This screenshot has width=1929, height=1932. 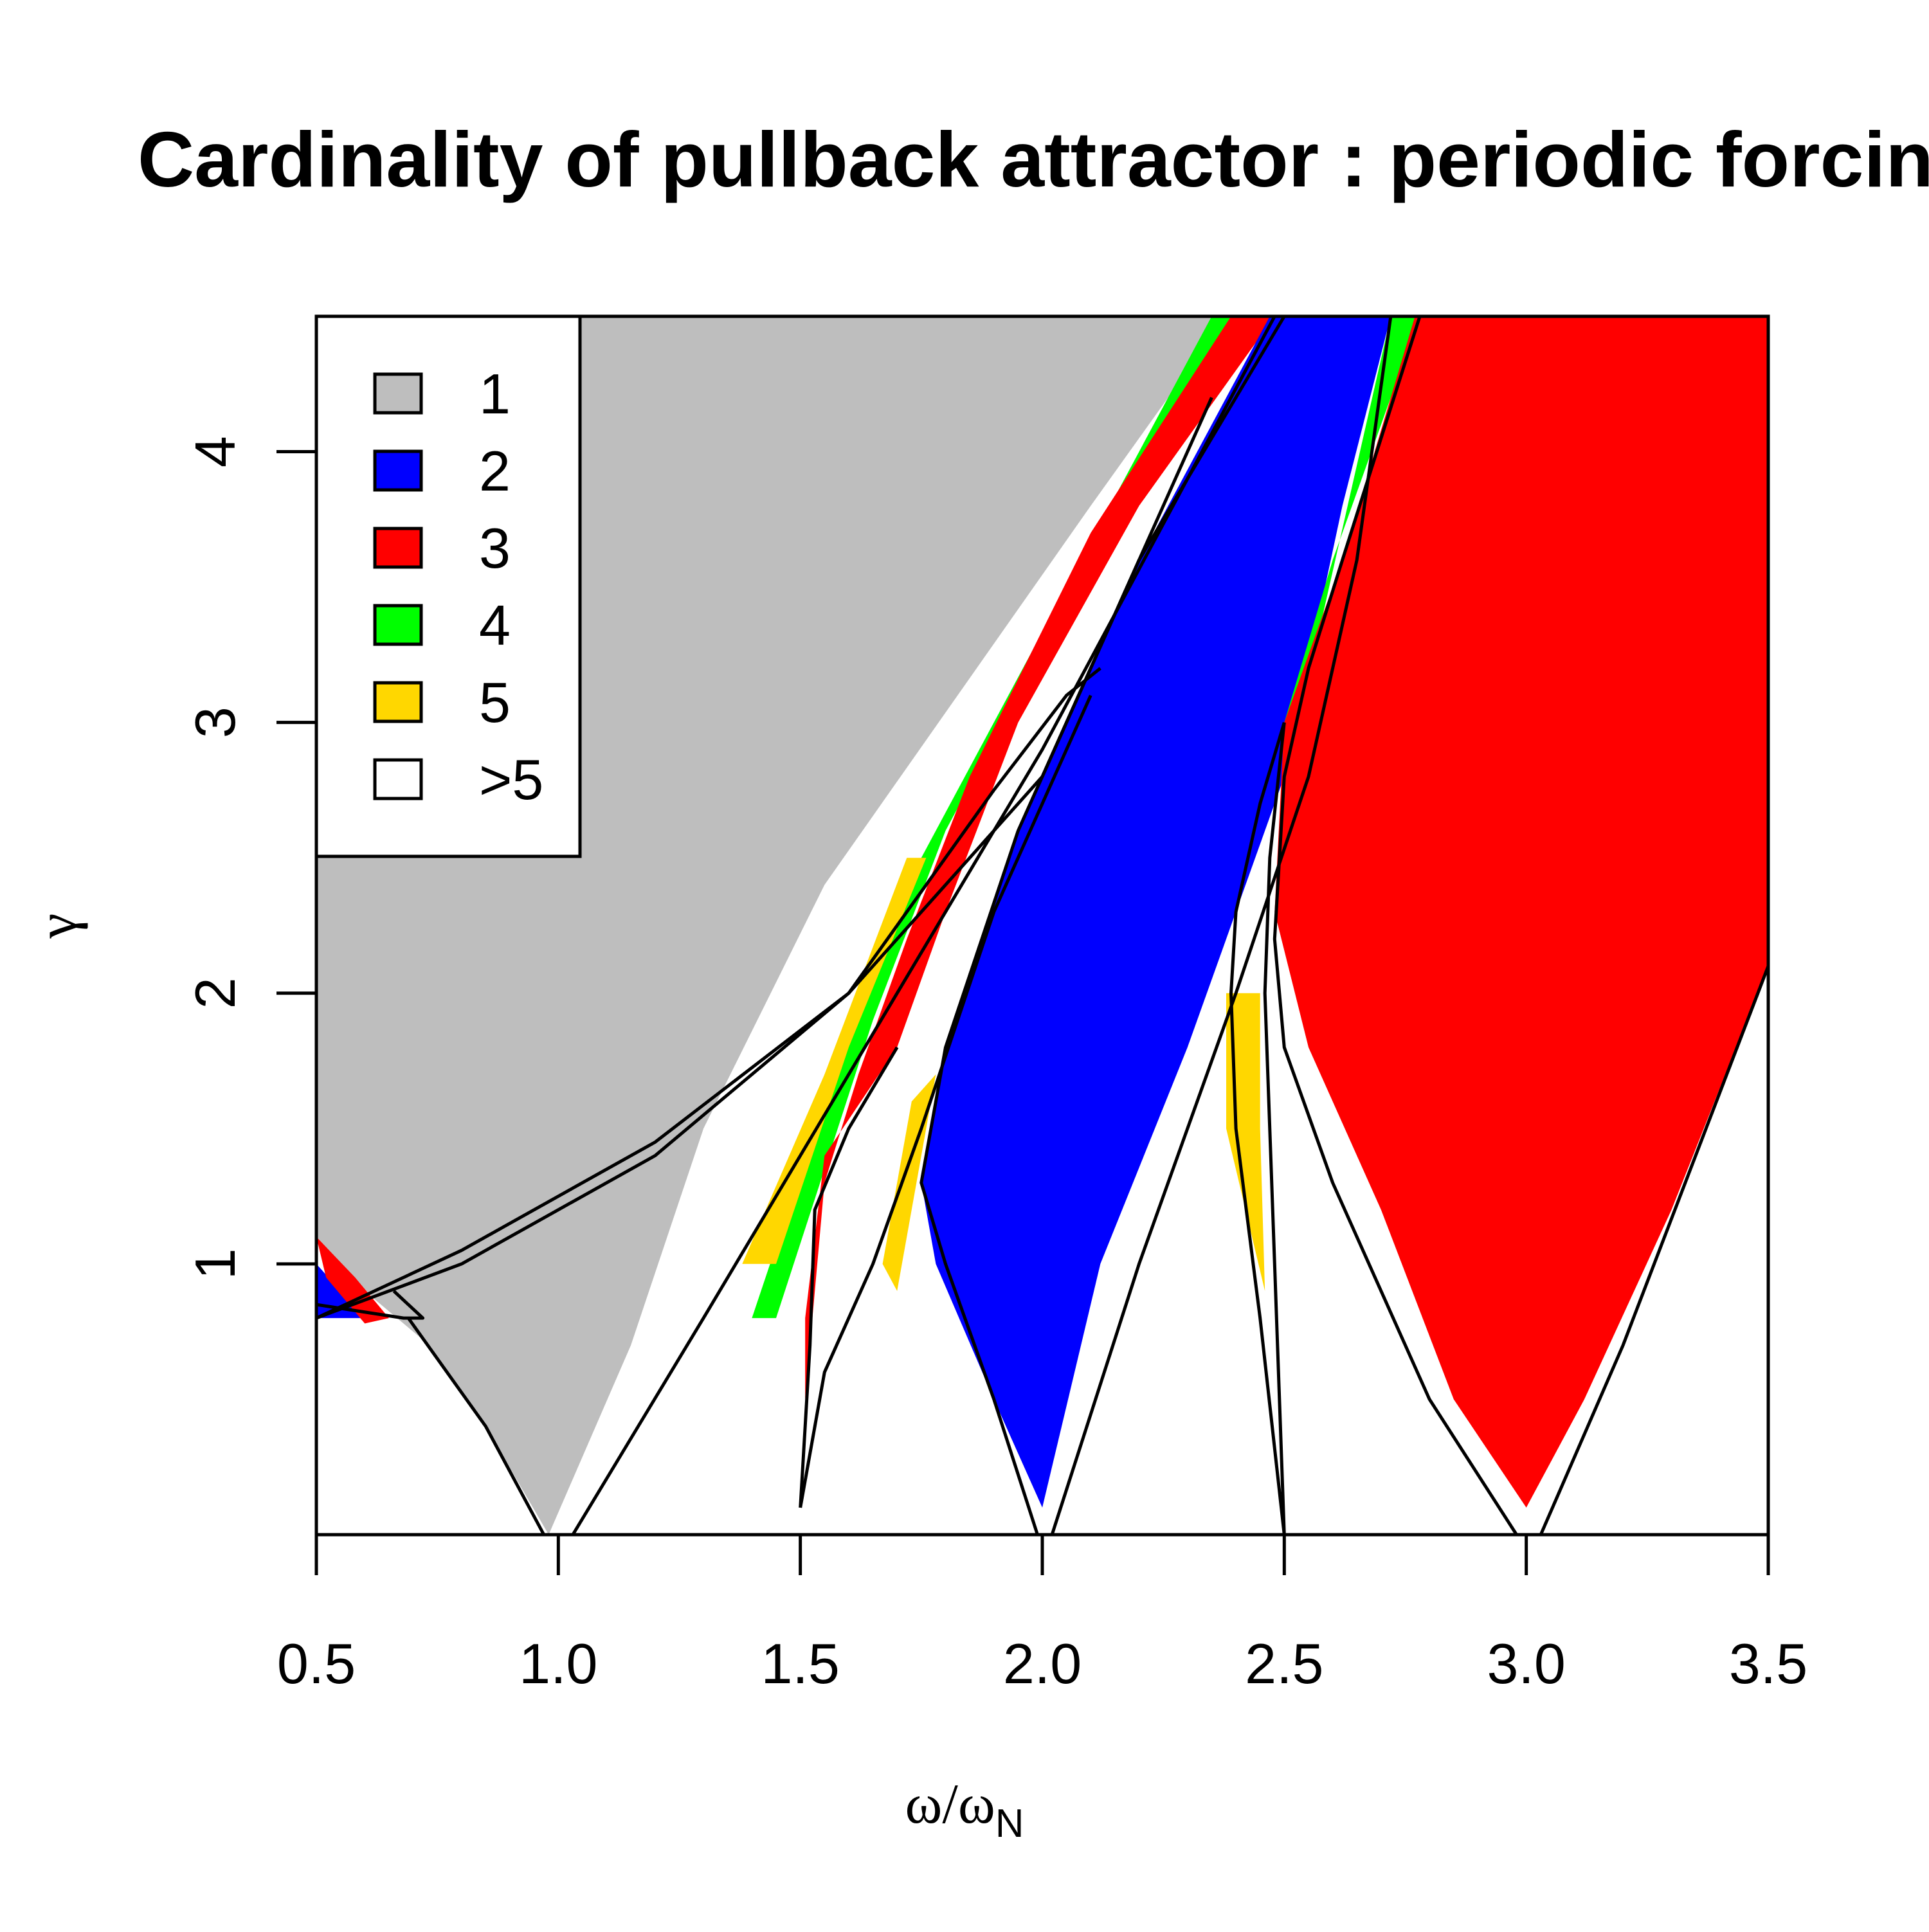 I want to click on y-tick-label-1: 2, so click(x=215, y=993).